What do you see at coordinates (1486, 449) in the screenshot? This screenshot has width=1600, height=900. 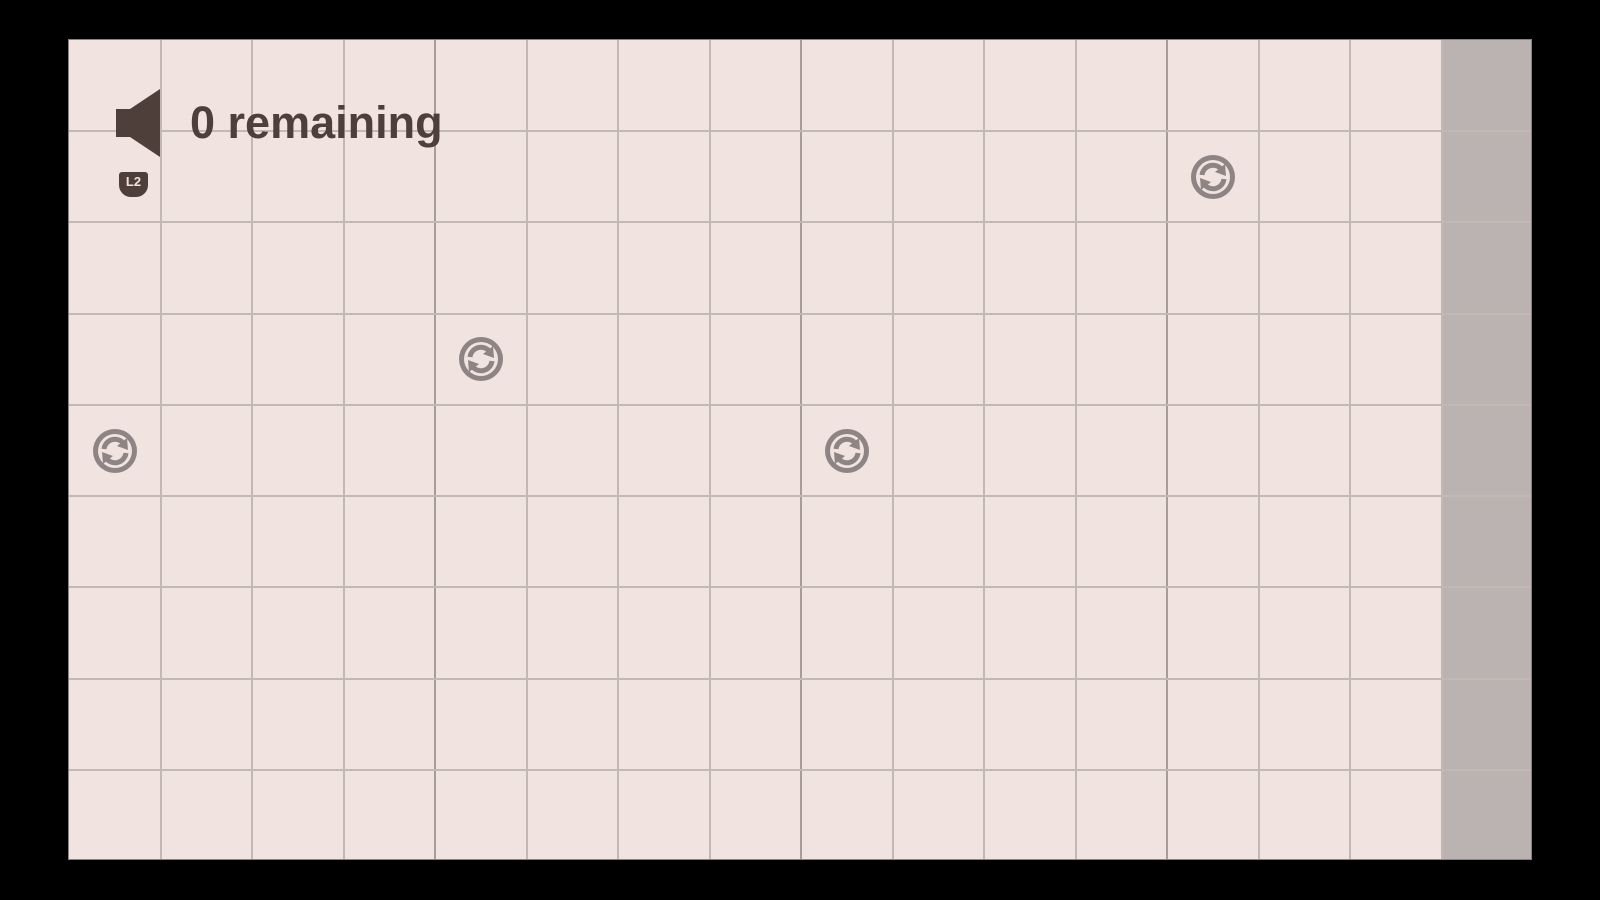 I see `shaded-column` at bounding box center [1486, 449].